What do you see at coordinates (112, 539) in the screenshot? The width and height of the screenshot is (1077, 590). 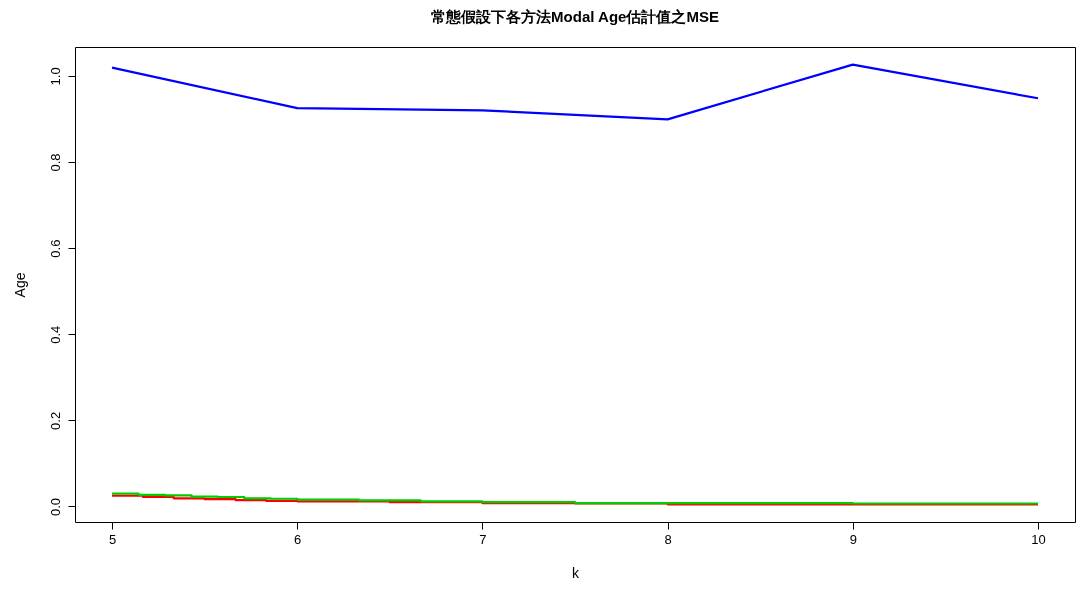 I see `x-tick-label: 5` at bounding box center [112, 539].